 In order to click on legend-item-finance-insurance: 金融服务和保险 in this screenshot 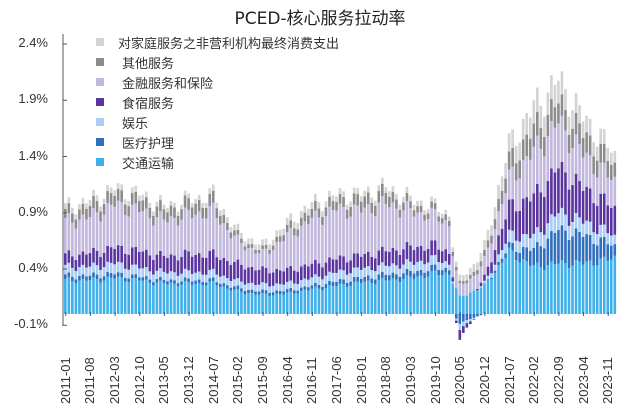, I will do `click(217, 82)`.